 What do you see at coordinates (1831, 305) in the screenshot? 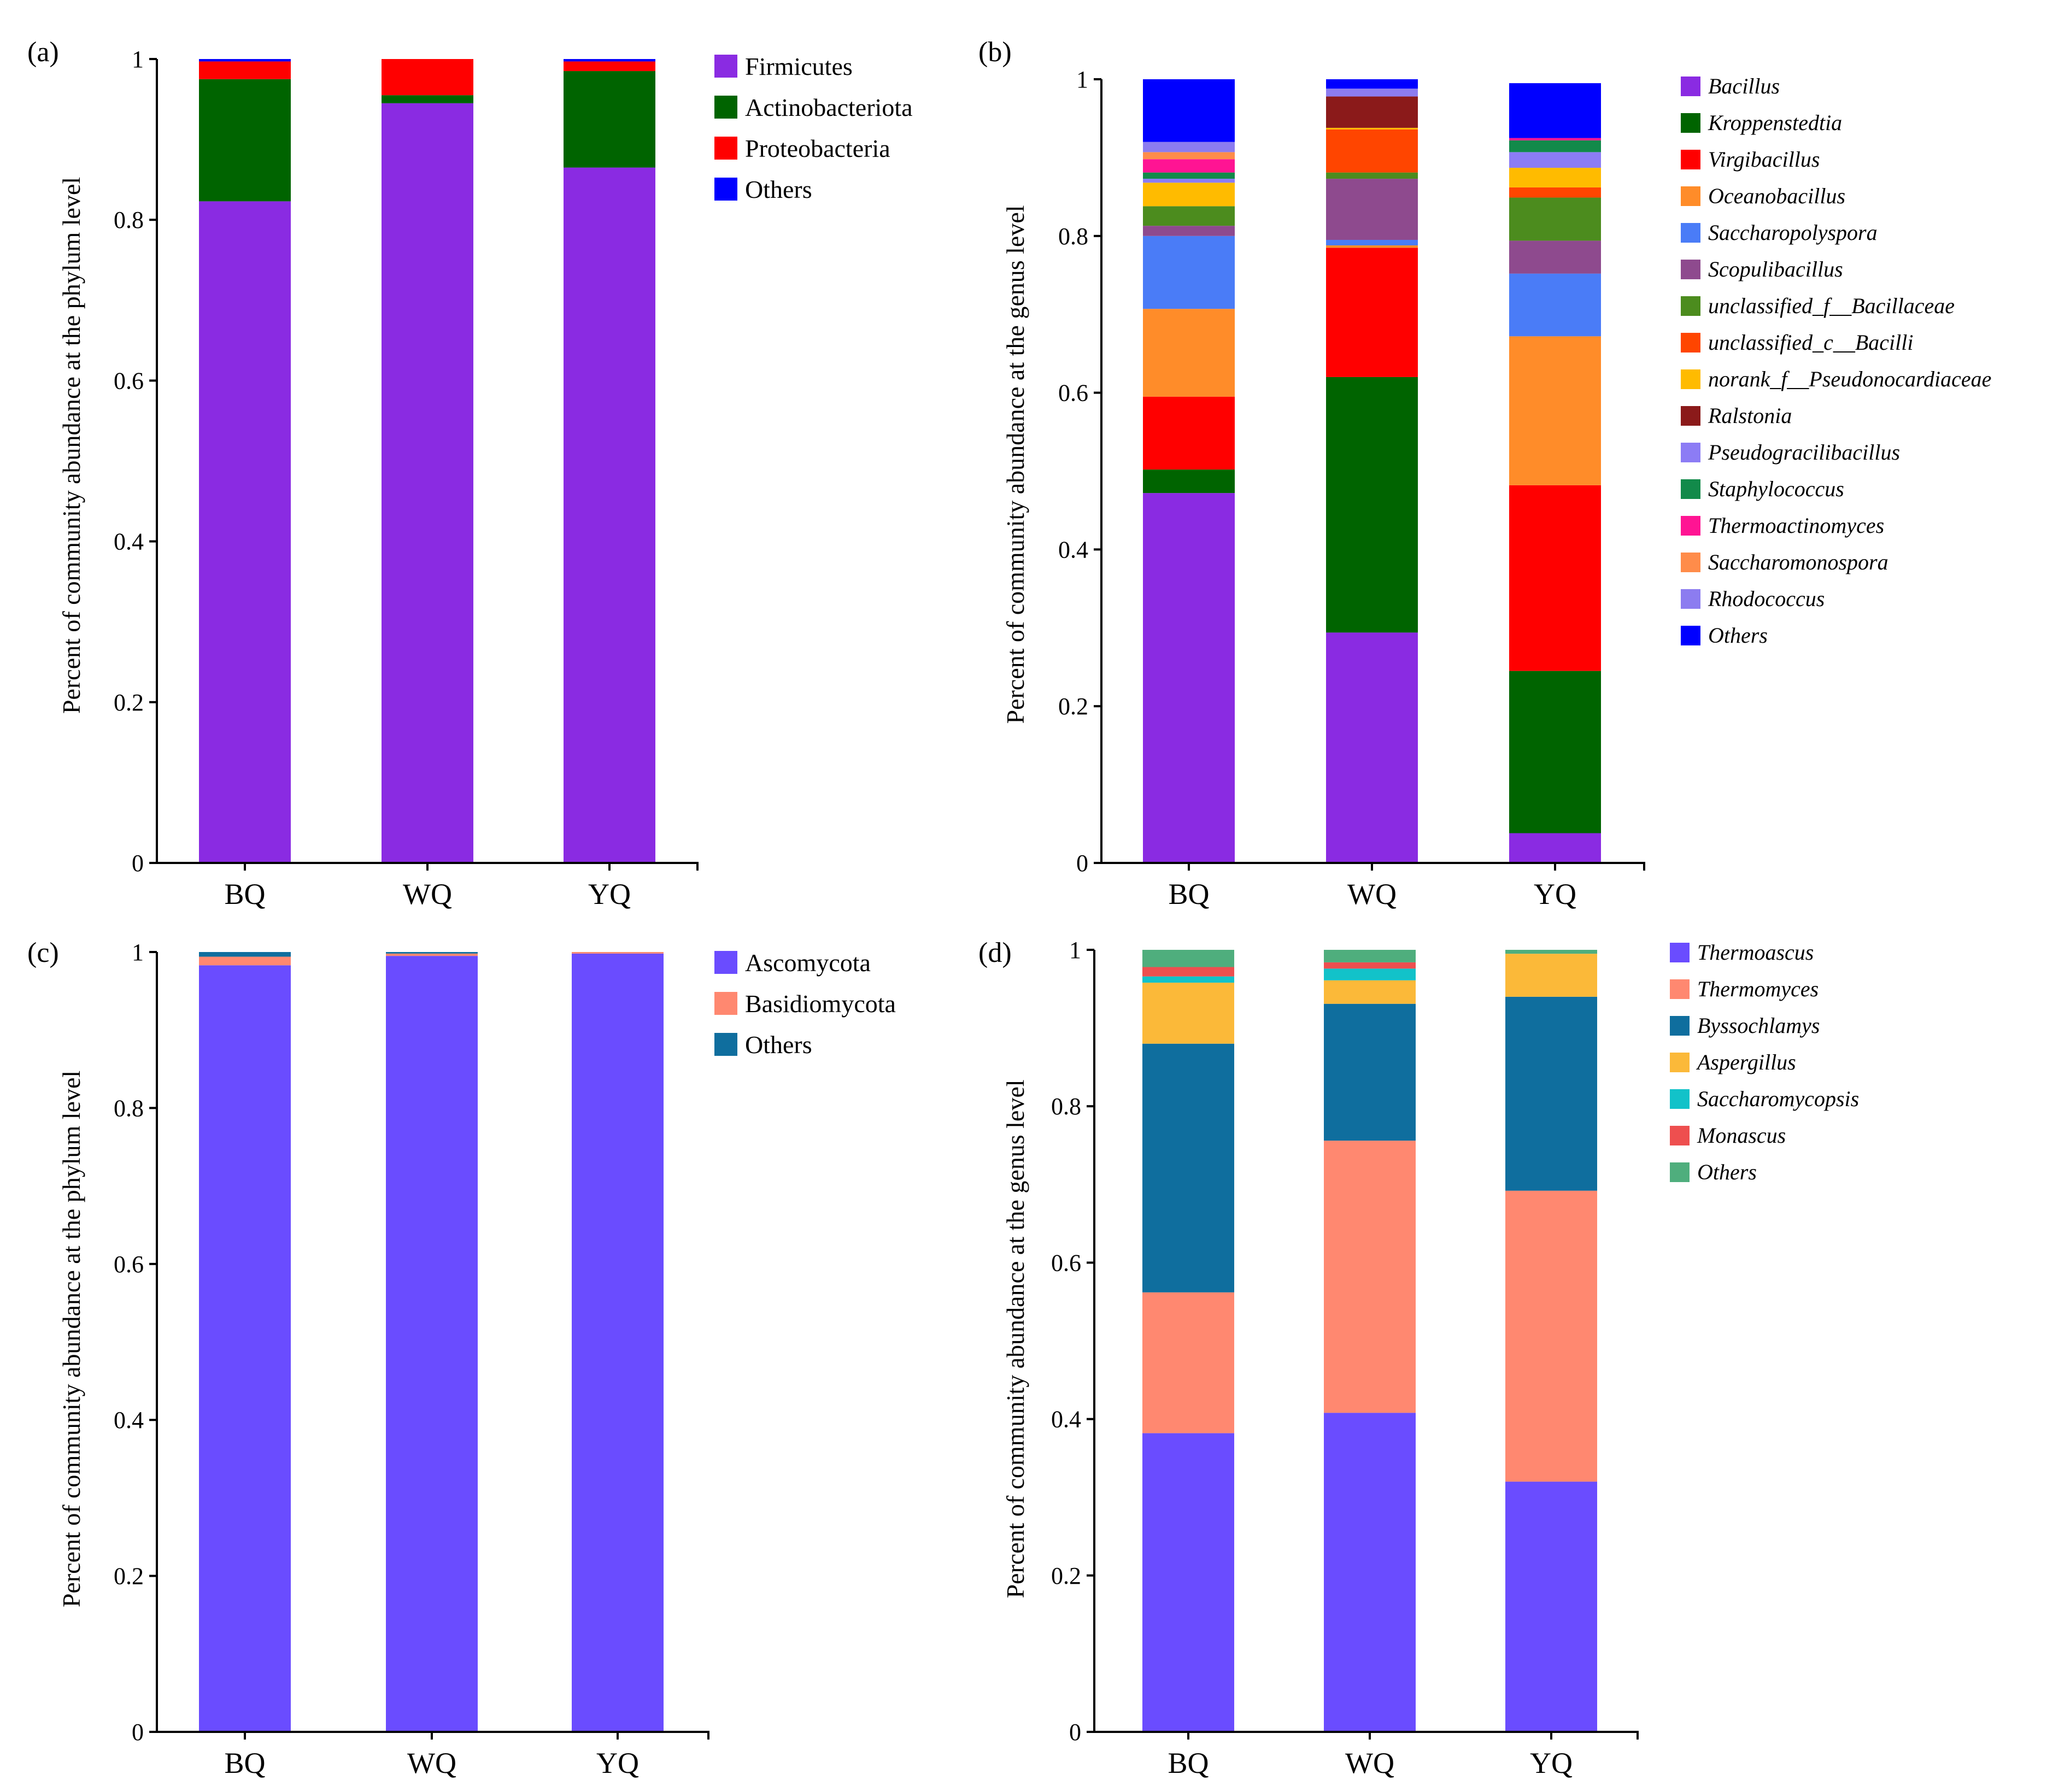
I see `legend-label-b-6: unclassified_f__Bacillaceae` at bounding box center [1831, 305].